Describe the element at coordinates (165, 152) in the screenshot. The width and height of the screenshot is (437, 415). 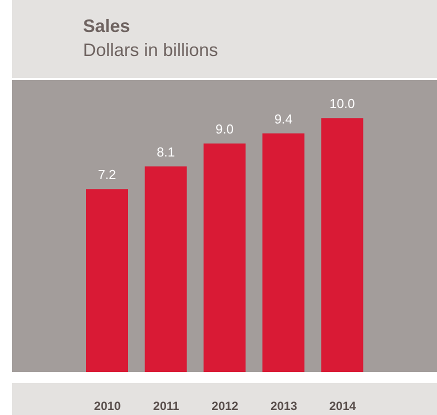
I see `data-label: 8.1` at that location.